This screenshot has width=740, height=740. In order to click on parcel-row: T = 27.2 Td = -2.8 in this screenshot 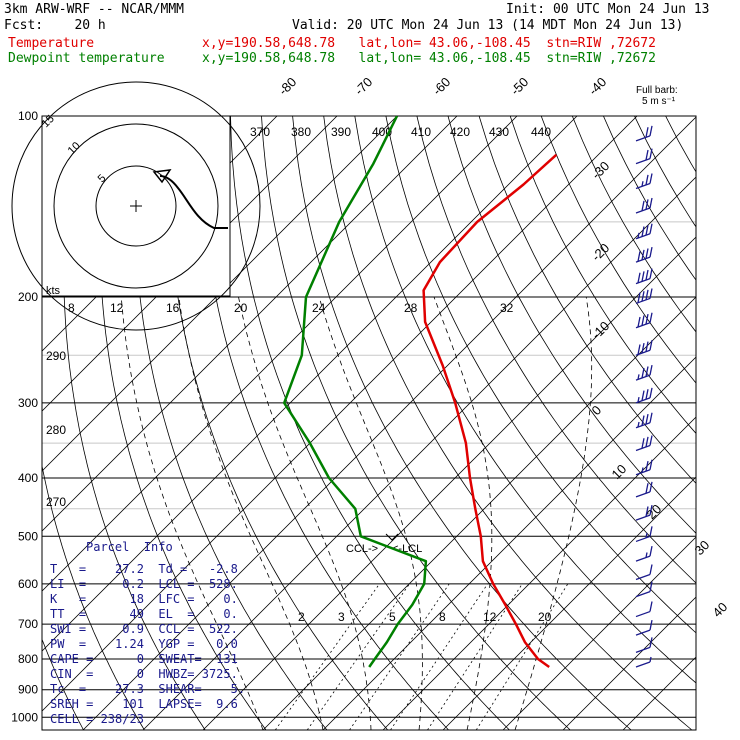, I will do `click(144, 569)`.